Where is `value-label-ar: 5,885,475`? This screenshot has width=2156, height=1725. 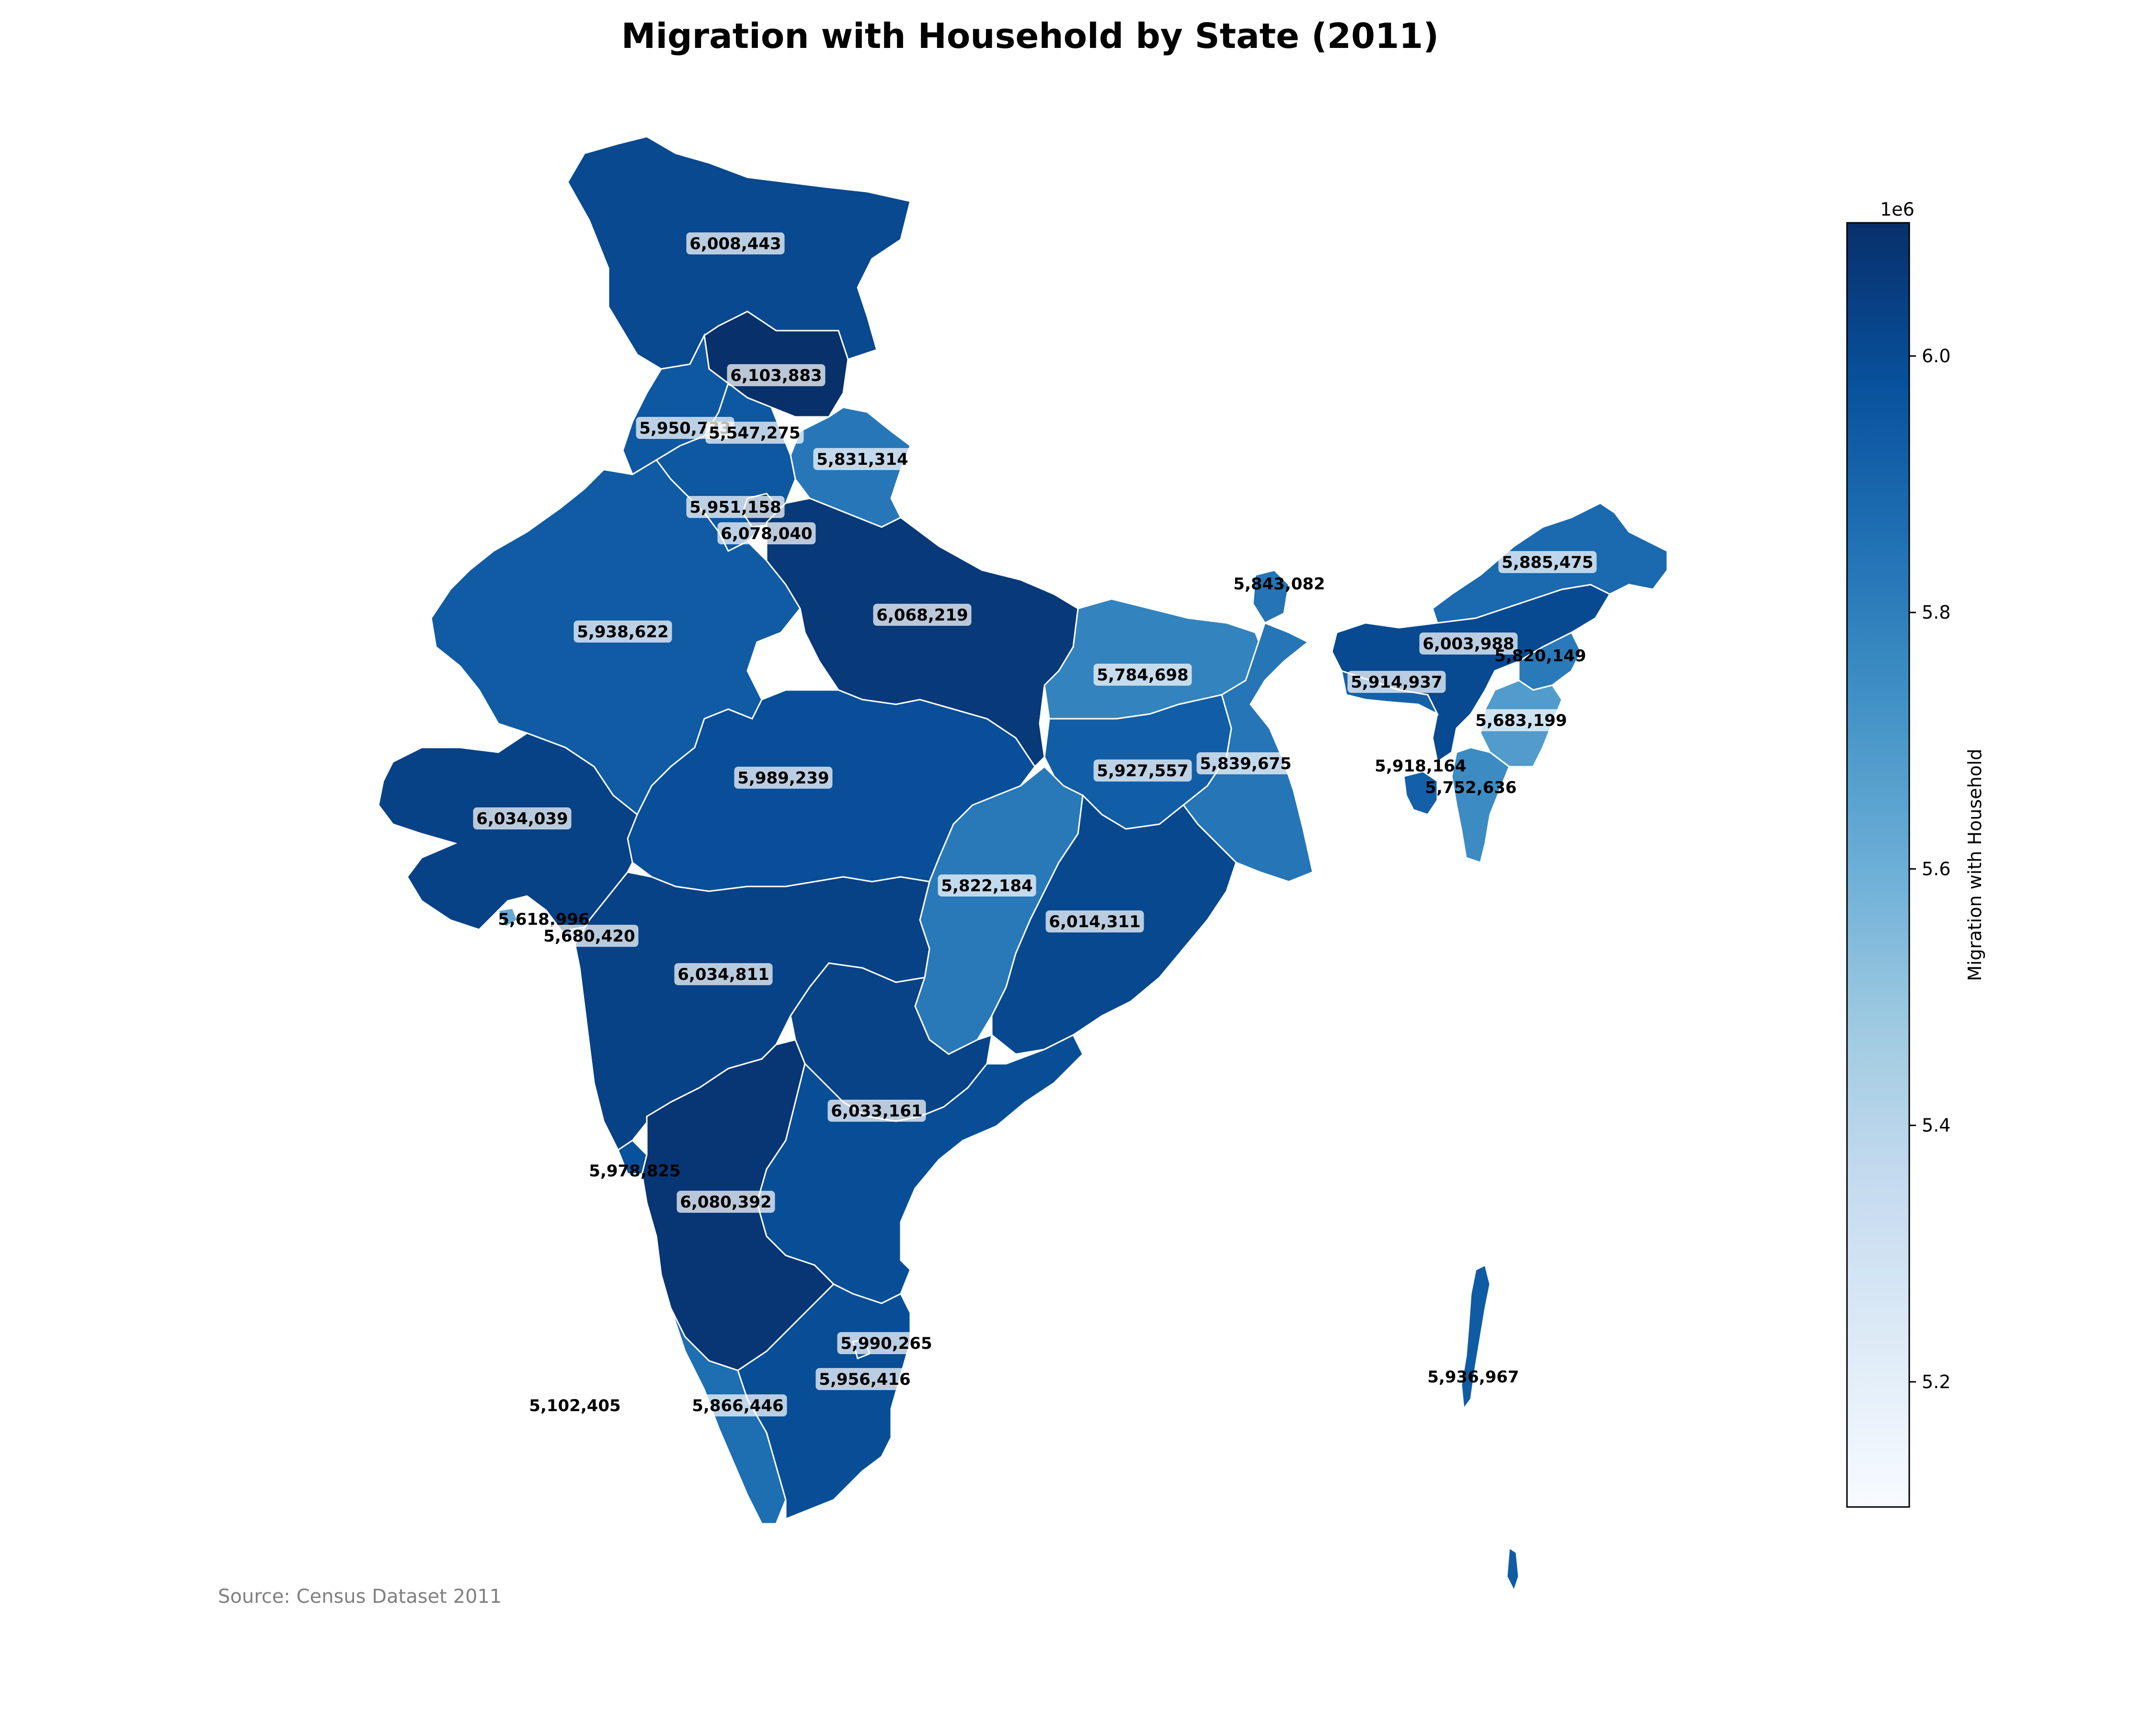 value-label-ar: 5,885,475 is located at coordinates (1547, 562).